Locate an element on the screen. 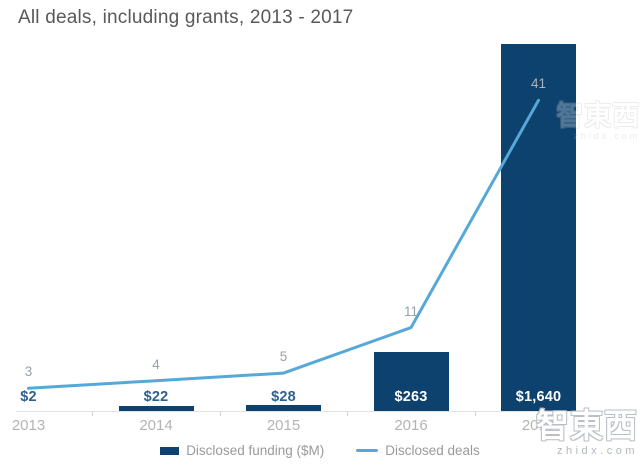 This screenshot has width=640, height=466. funding-value-label: $263 is located at coordinates (411, 397).